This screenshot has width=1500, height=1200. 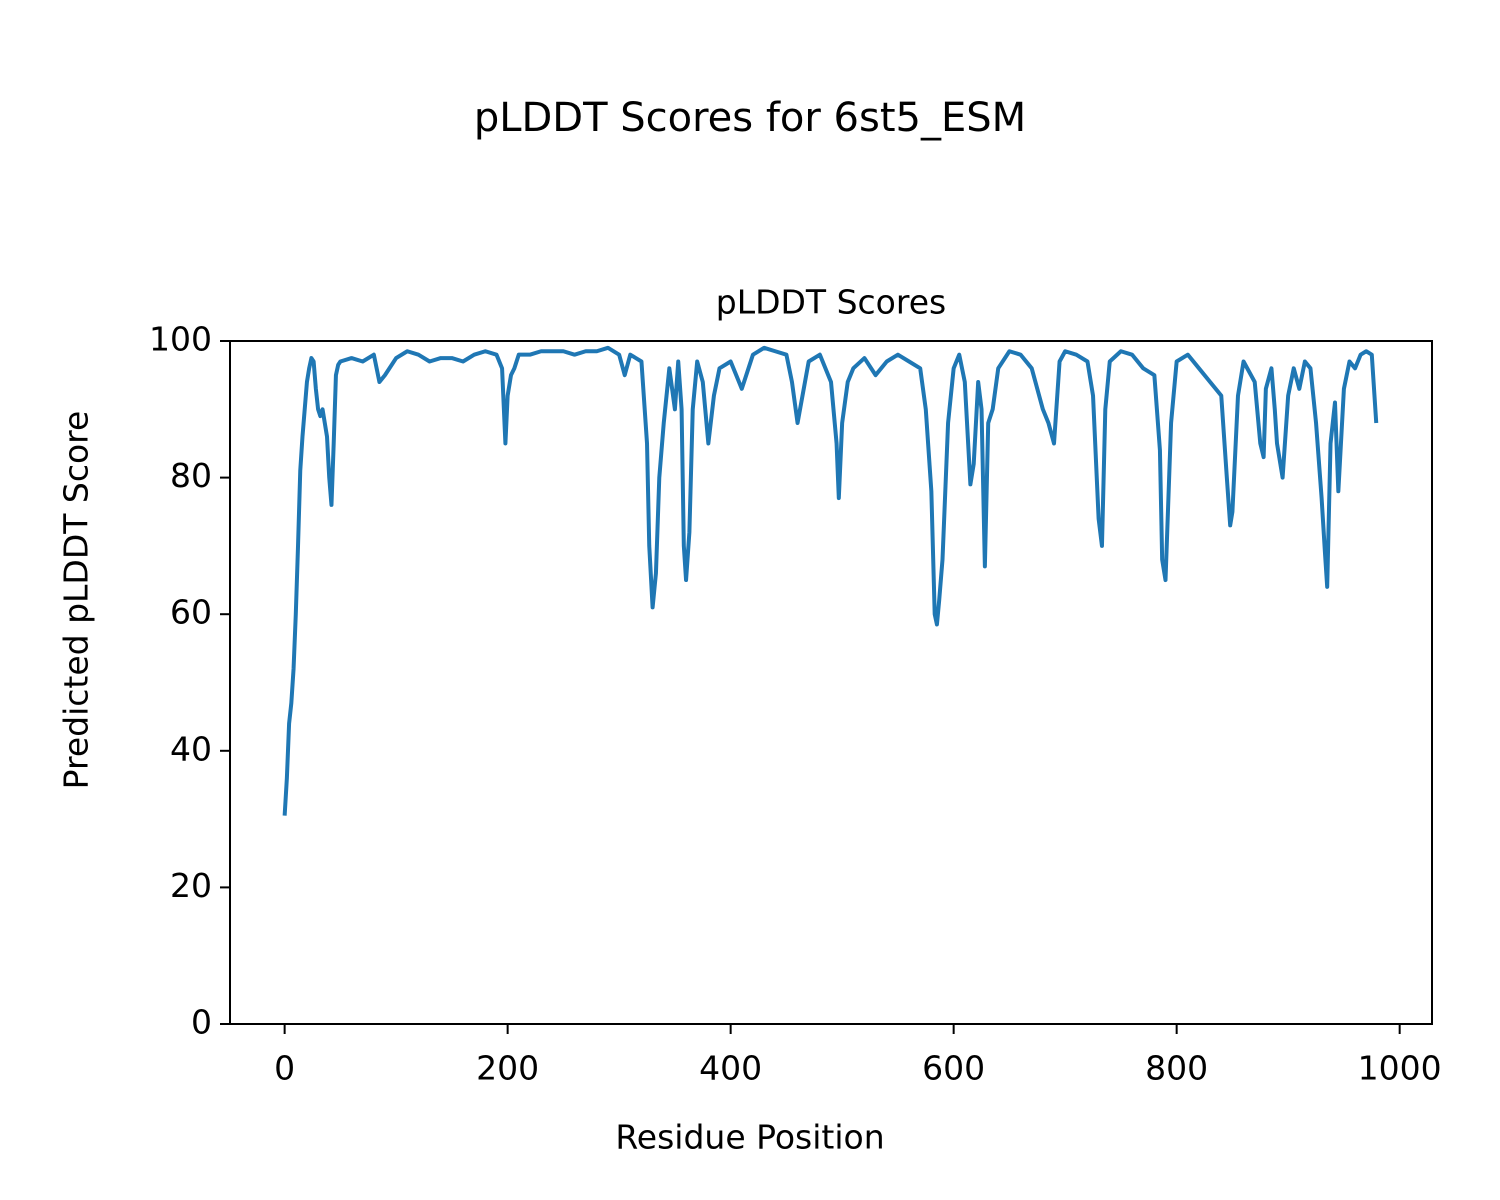 I want to click on y-tick-label: 100, so click(x=180, y=339).